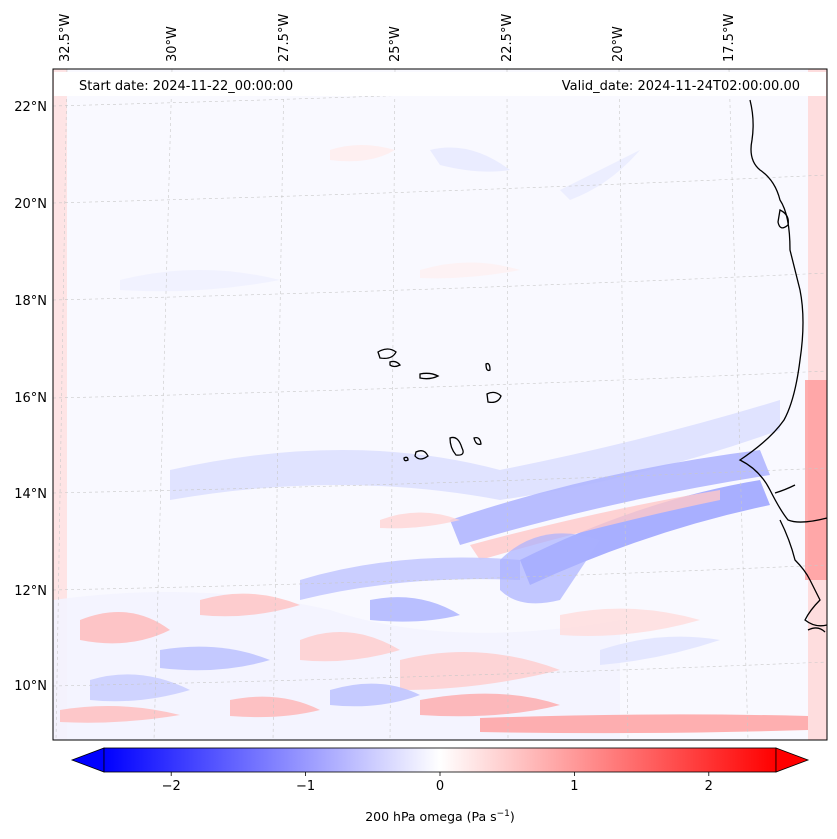  I want to click on lat-label: 22°N, so click(30, 107).